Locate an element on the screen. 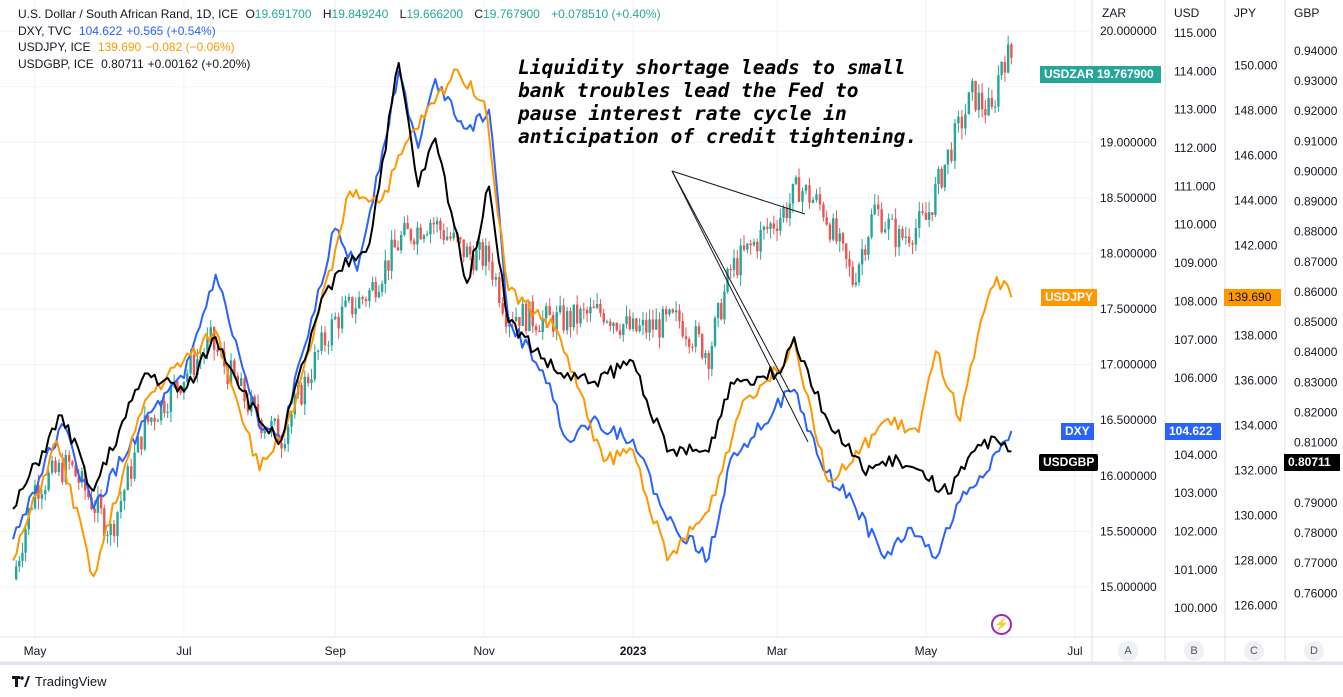 The width and height of the screenshot is (1343, 697). usdzar-series-label: USDZAR is located at coordinates (1069, 74).